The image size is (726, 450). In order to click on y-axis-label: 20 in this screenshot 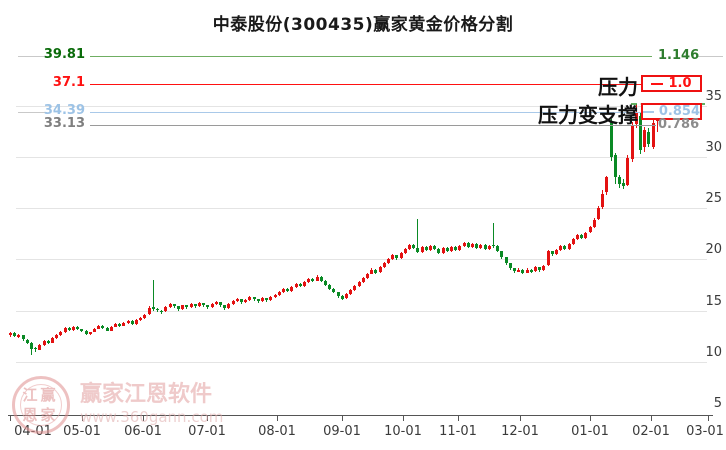, I will do `click(713, 249)`.